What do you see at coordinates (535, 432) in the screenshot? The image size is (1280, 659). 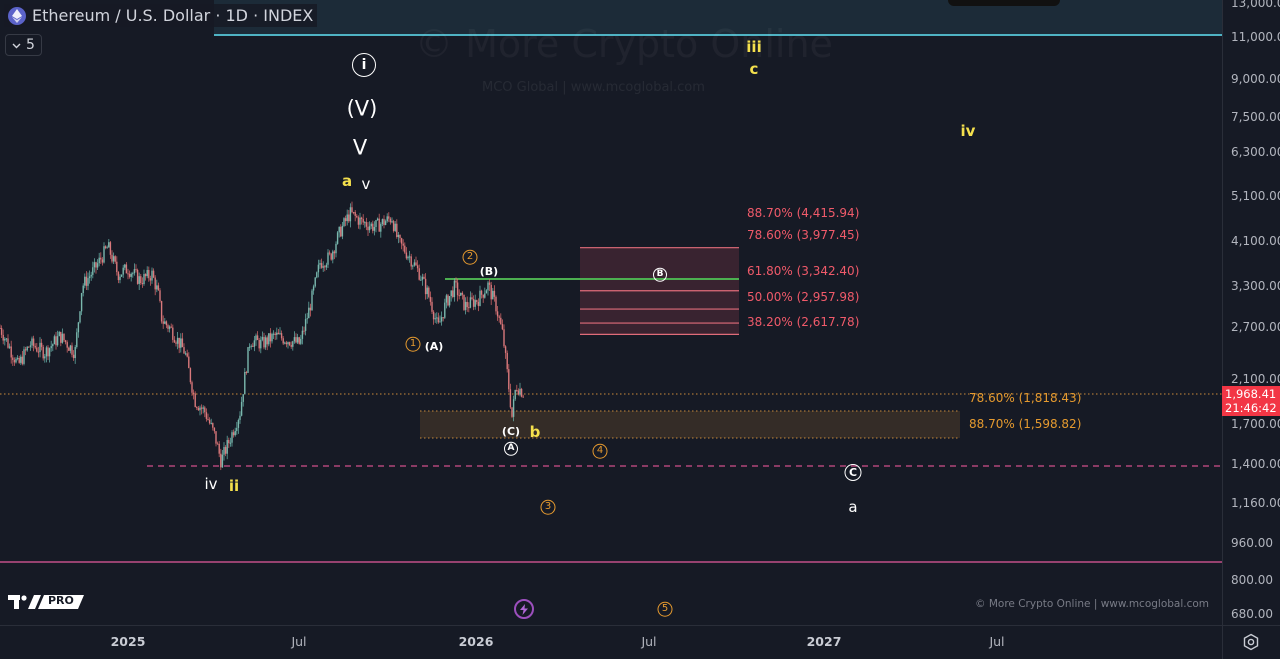 I see `wave-label: b` at bounding box center [535, 432].